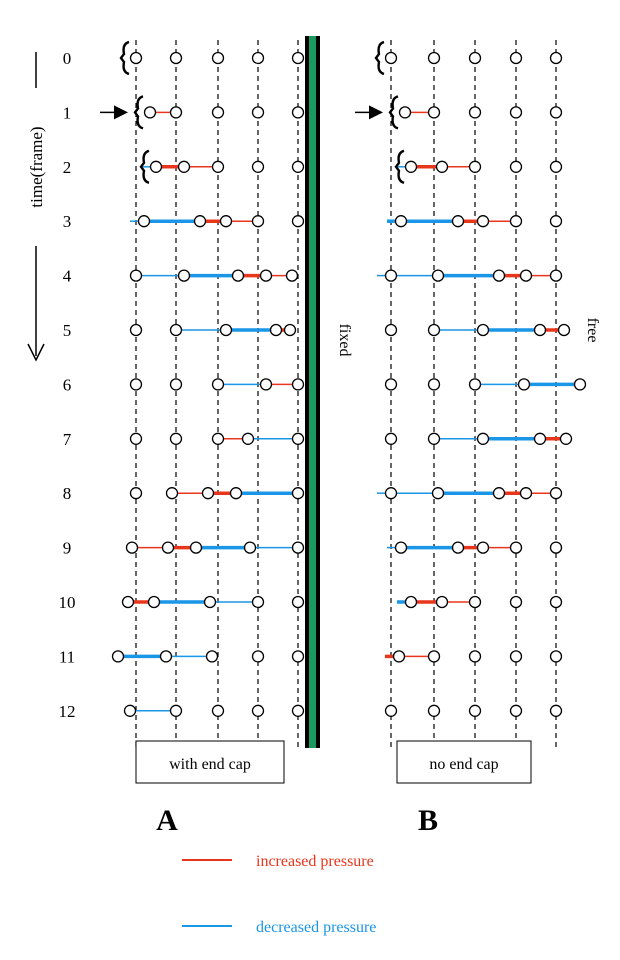 The height and width of the screenshot is (960, 620). What do you see at coordinates (316, 927) in the screenshot?
I see `legend-decreased-label: decreased pressure` at bounding box center [316, 927].